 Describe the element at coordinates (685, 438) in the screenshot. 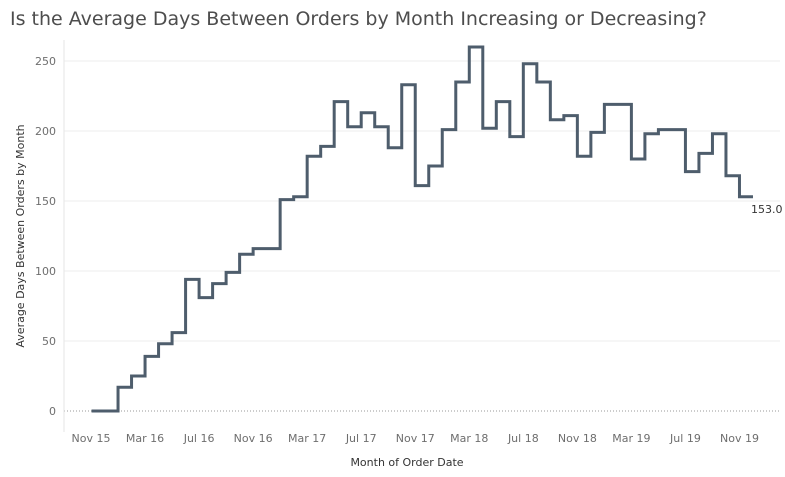

I see `x-tick-label: Jul 19` at that location.